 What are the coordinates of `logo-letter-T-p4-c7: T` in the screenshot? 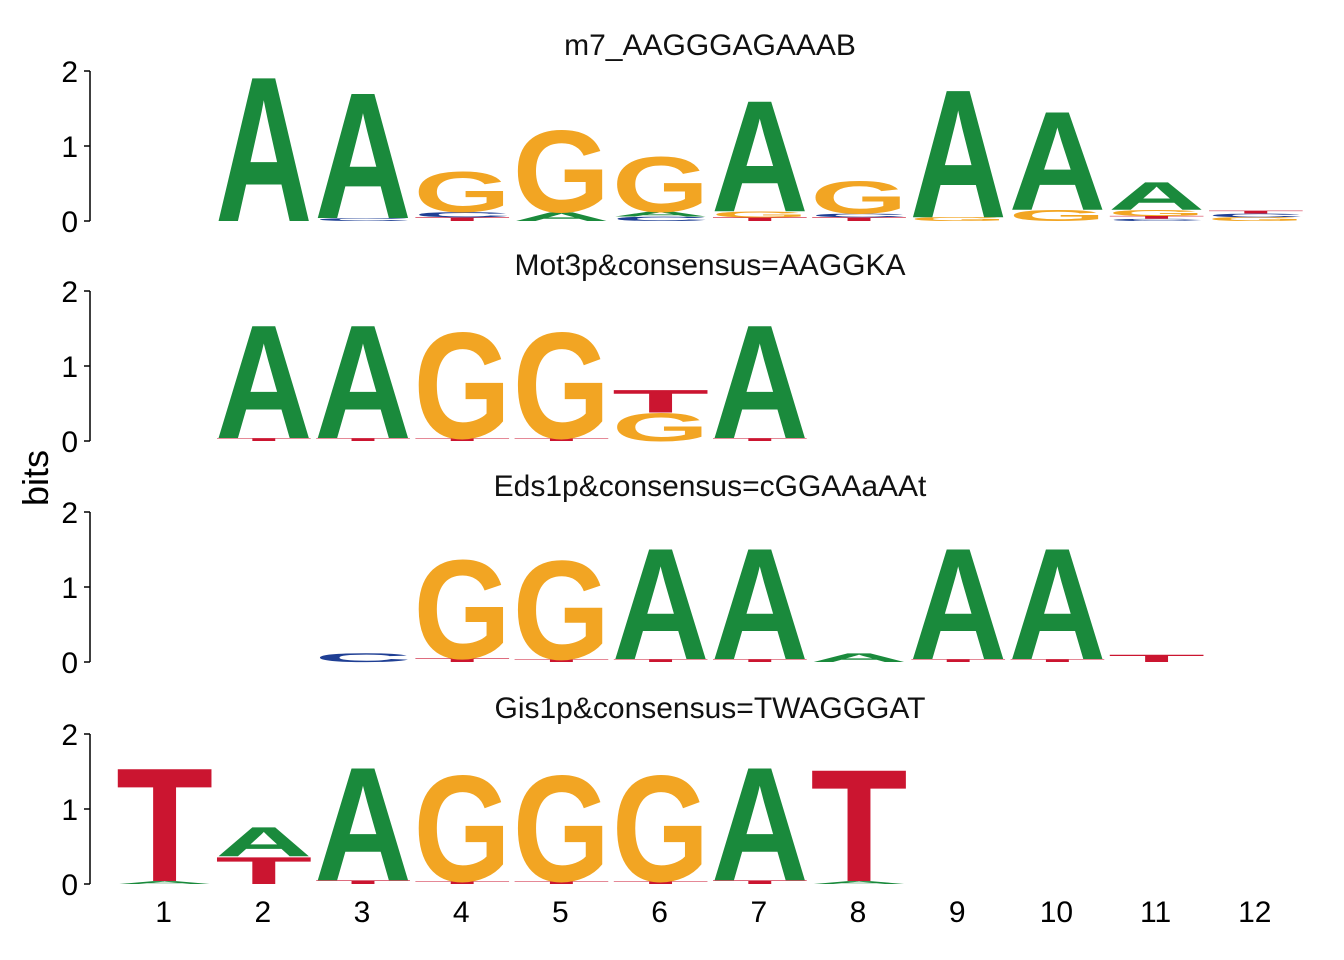 It's located at (759, 882).